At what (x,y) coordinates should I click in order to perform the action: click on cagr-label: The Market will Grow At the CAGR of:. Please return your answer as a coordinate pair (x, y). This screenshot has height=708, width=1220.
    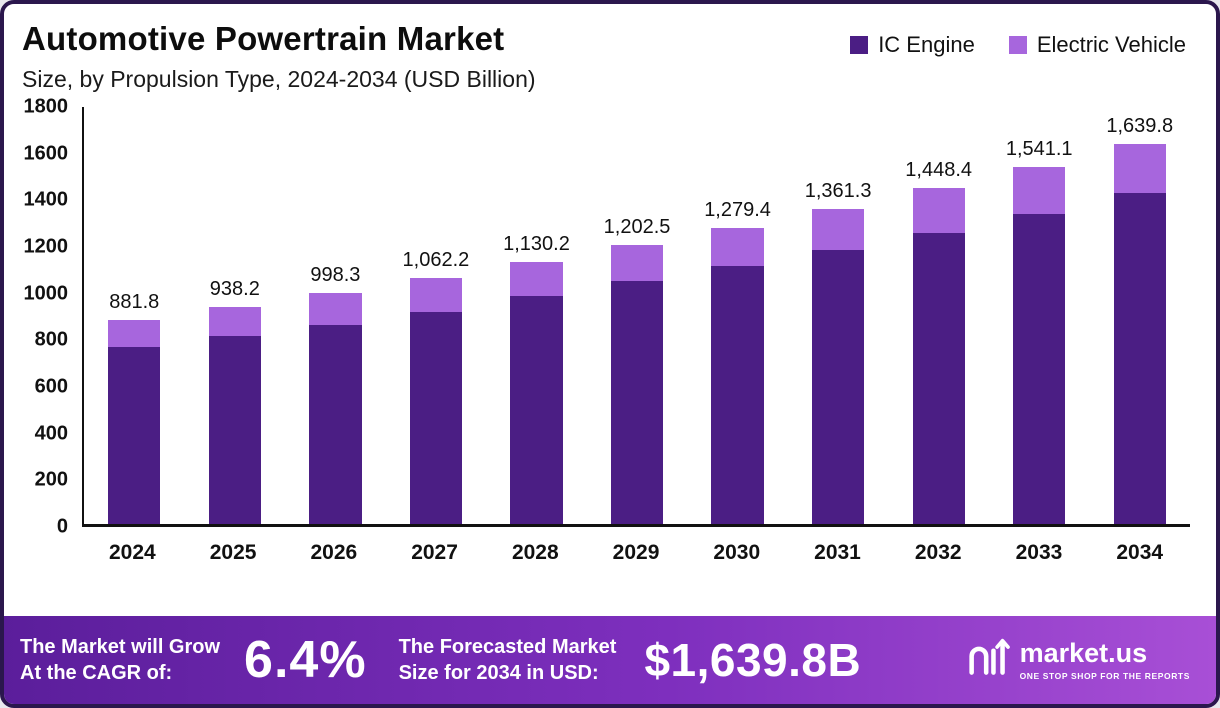
    Looking at the image, I should click on (120, 660).